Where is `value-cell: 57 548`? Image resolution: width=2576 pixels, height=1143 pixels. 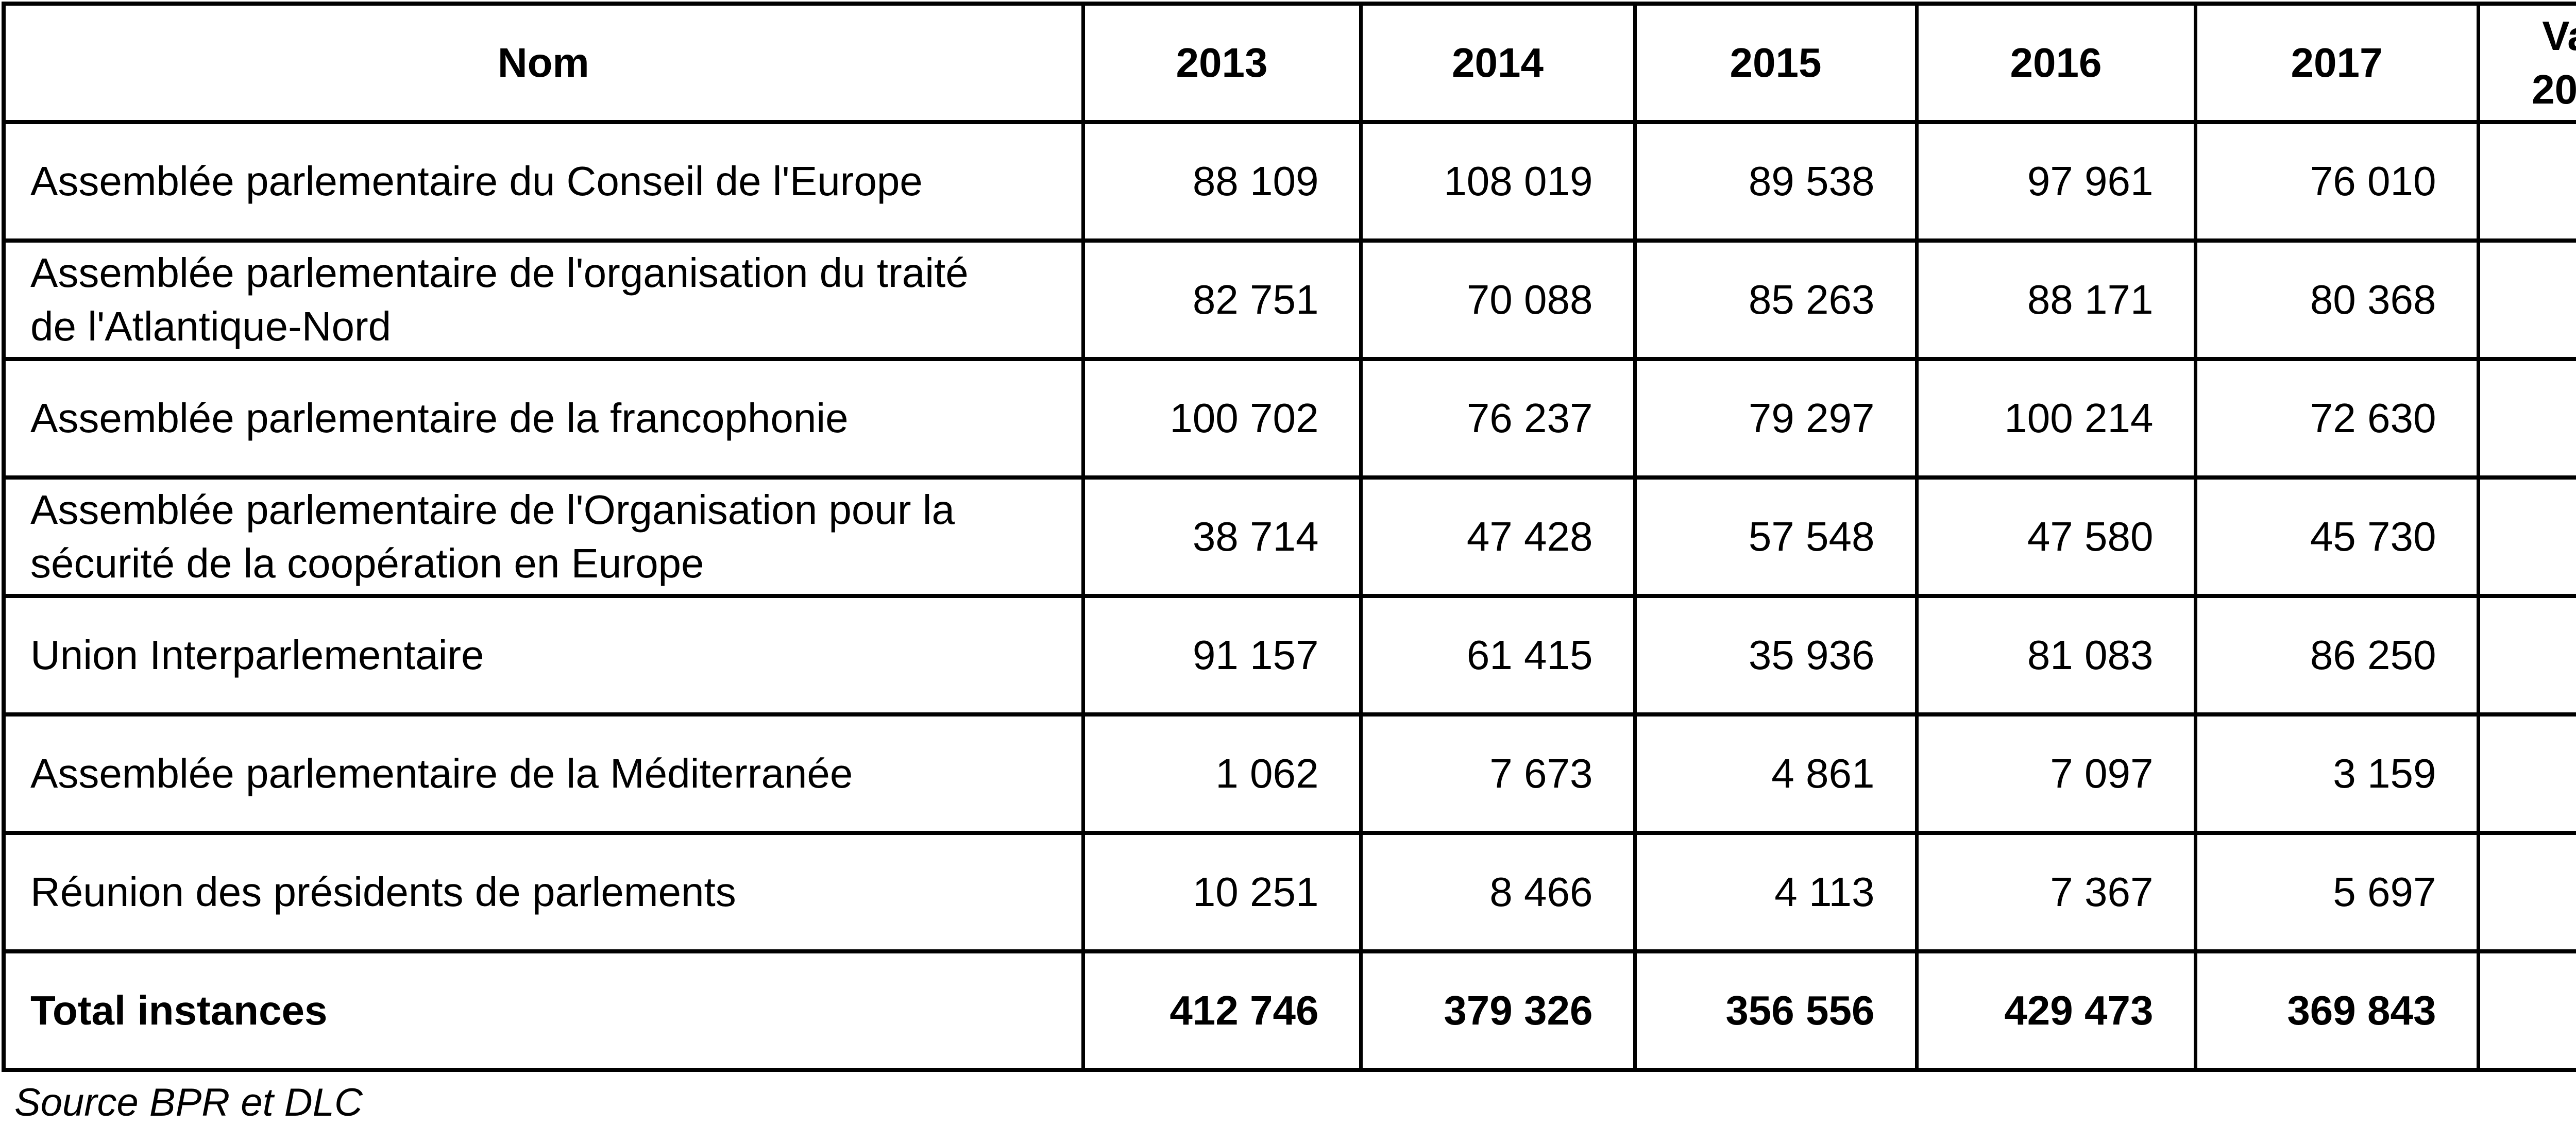 value-cell: 57 548 is located at coordinates (1776, 536).